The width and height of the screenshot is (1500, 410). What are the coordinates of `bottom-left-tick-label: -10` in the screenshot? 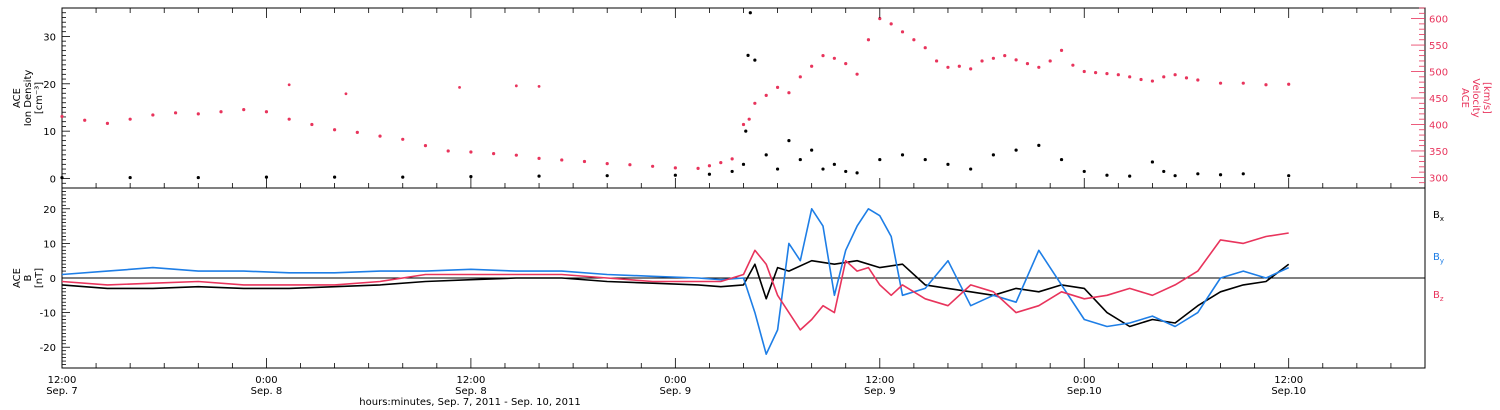 It's located at (48, 314).